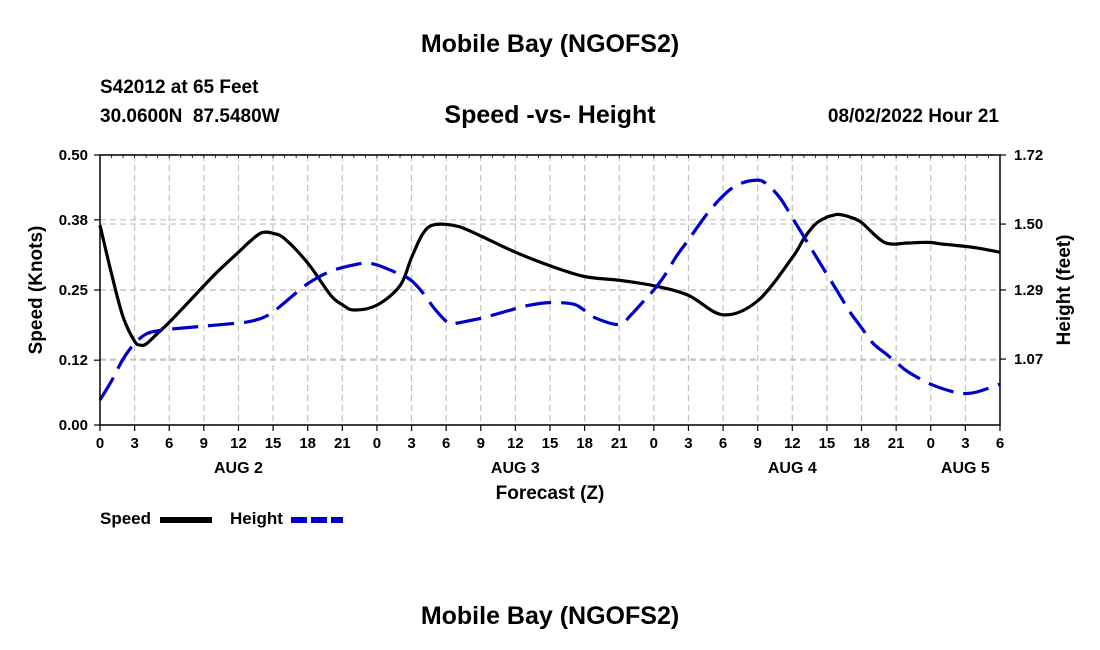 This screenshot has height=650, width=1100. Describe the element at coordinates (792, 468) in the screenshot. I see `date-label: AUG 4` at that location.